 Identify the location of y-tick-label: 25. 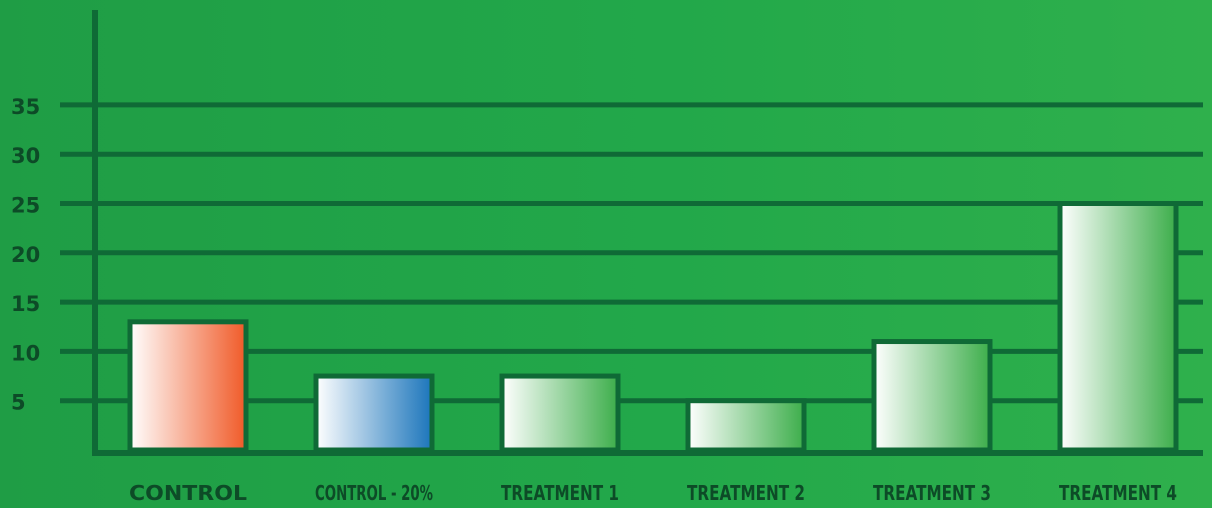
(25, 206).